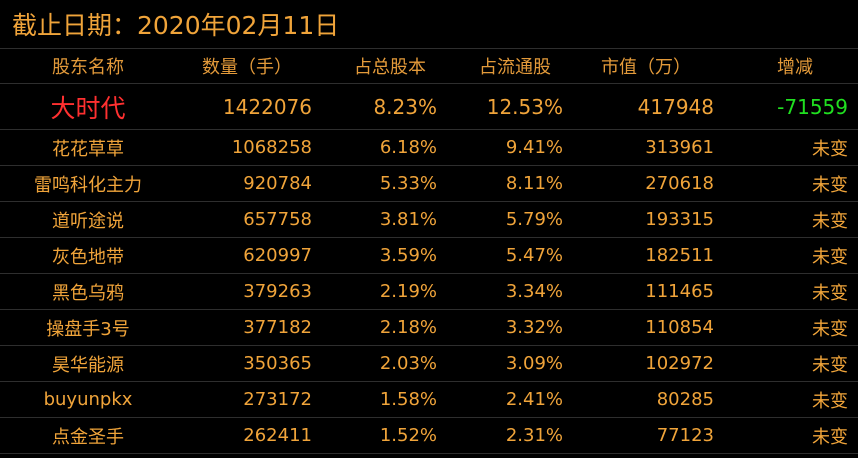  Describe the element at coordinates (88, 149) in the screenshot. I see `holder-name: 花花草草` at that location.